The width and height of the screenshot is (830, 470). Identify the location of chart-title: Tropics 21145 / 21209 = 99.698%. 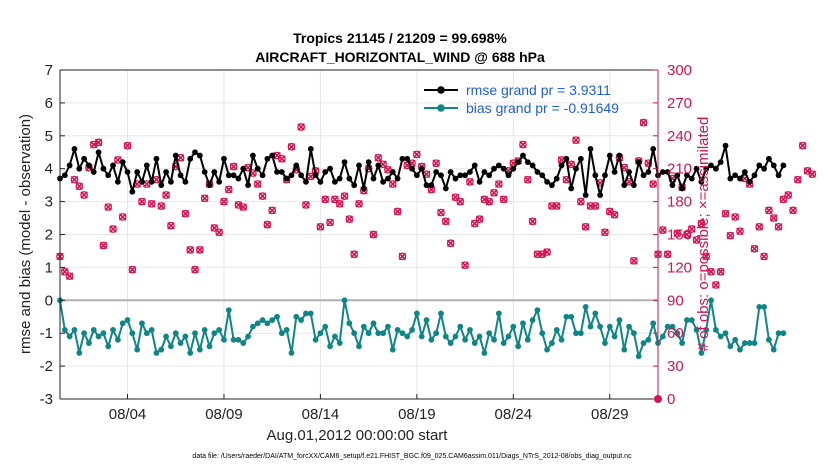
(400, 38).